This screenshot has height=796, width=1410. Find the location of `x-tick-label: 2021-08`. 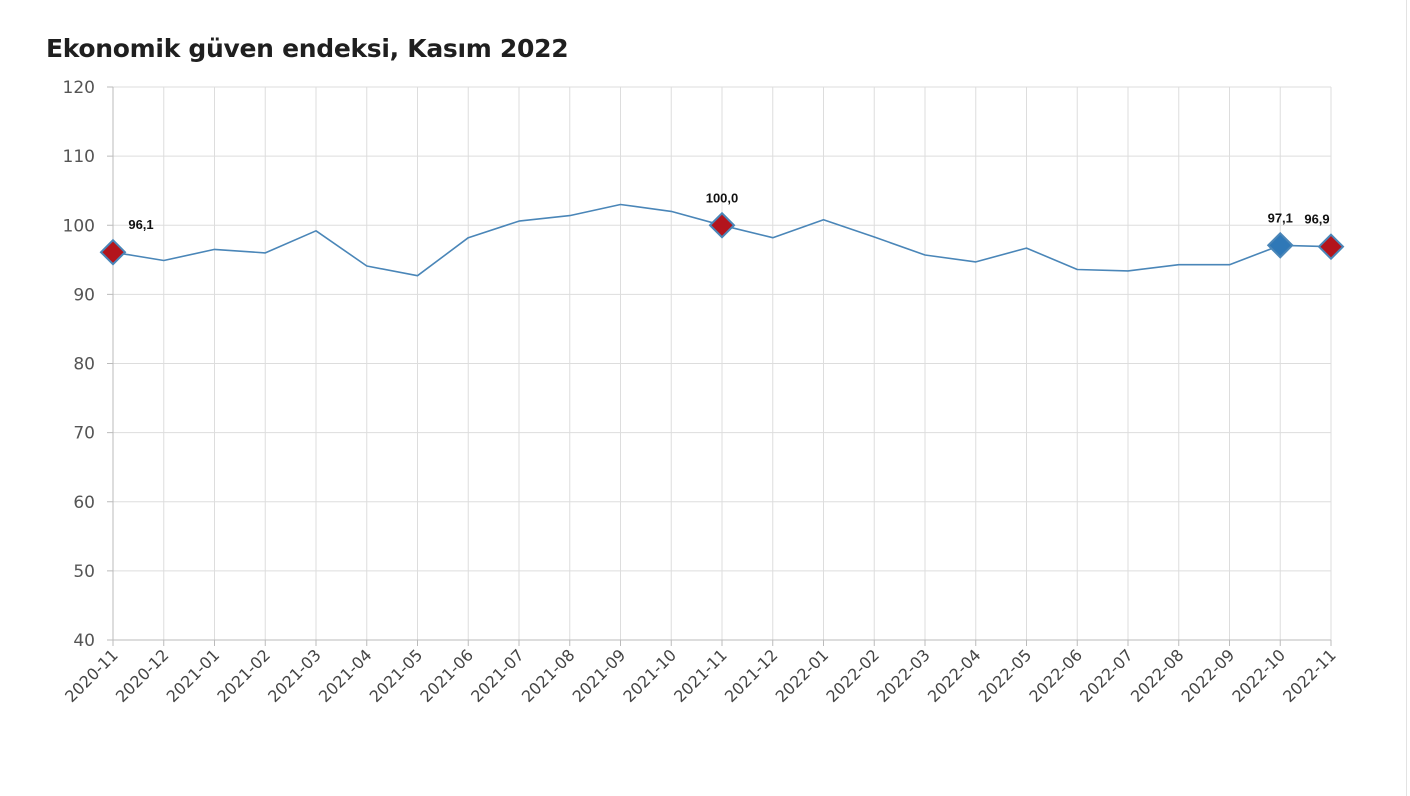

x-tick-label: 2021-08 is located at coordinates (548, 675).